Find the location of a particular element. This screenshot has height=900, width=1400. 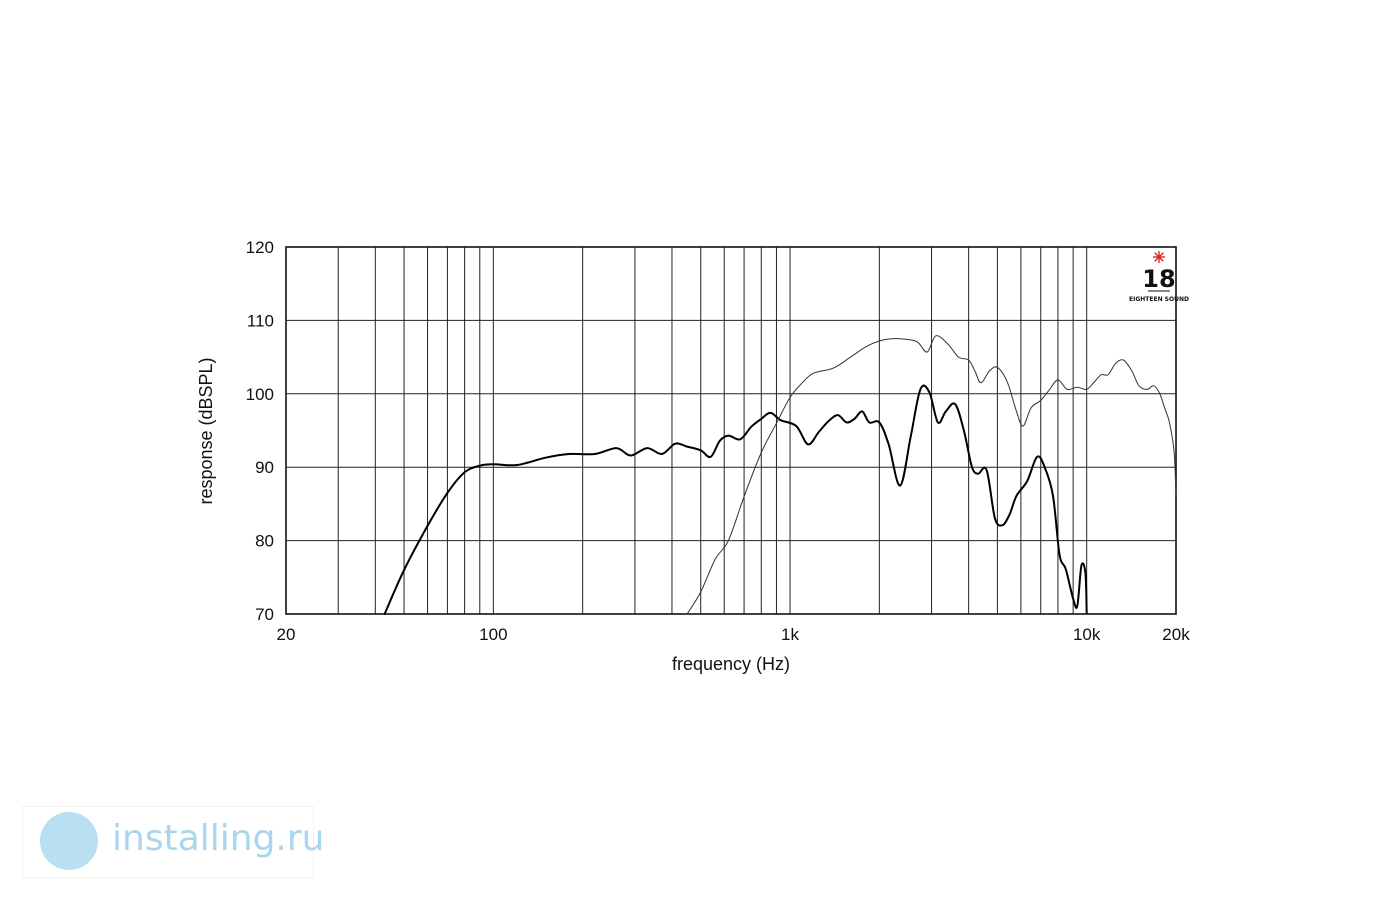

x-tick-label: 10k is located at coordinates (1087, 634).